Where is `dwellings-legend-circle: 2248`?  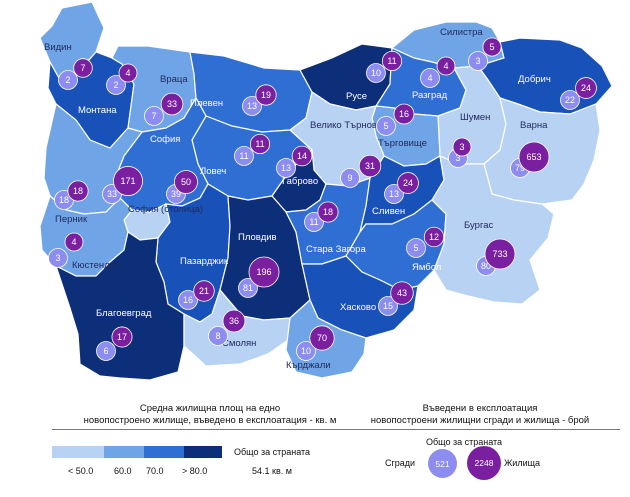
dwellings-legend-circle: 2248 is located at coordinates (484, 463).